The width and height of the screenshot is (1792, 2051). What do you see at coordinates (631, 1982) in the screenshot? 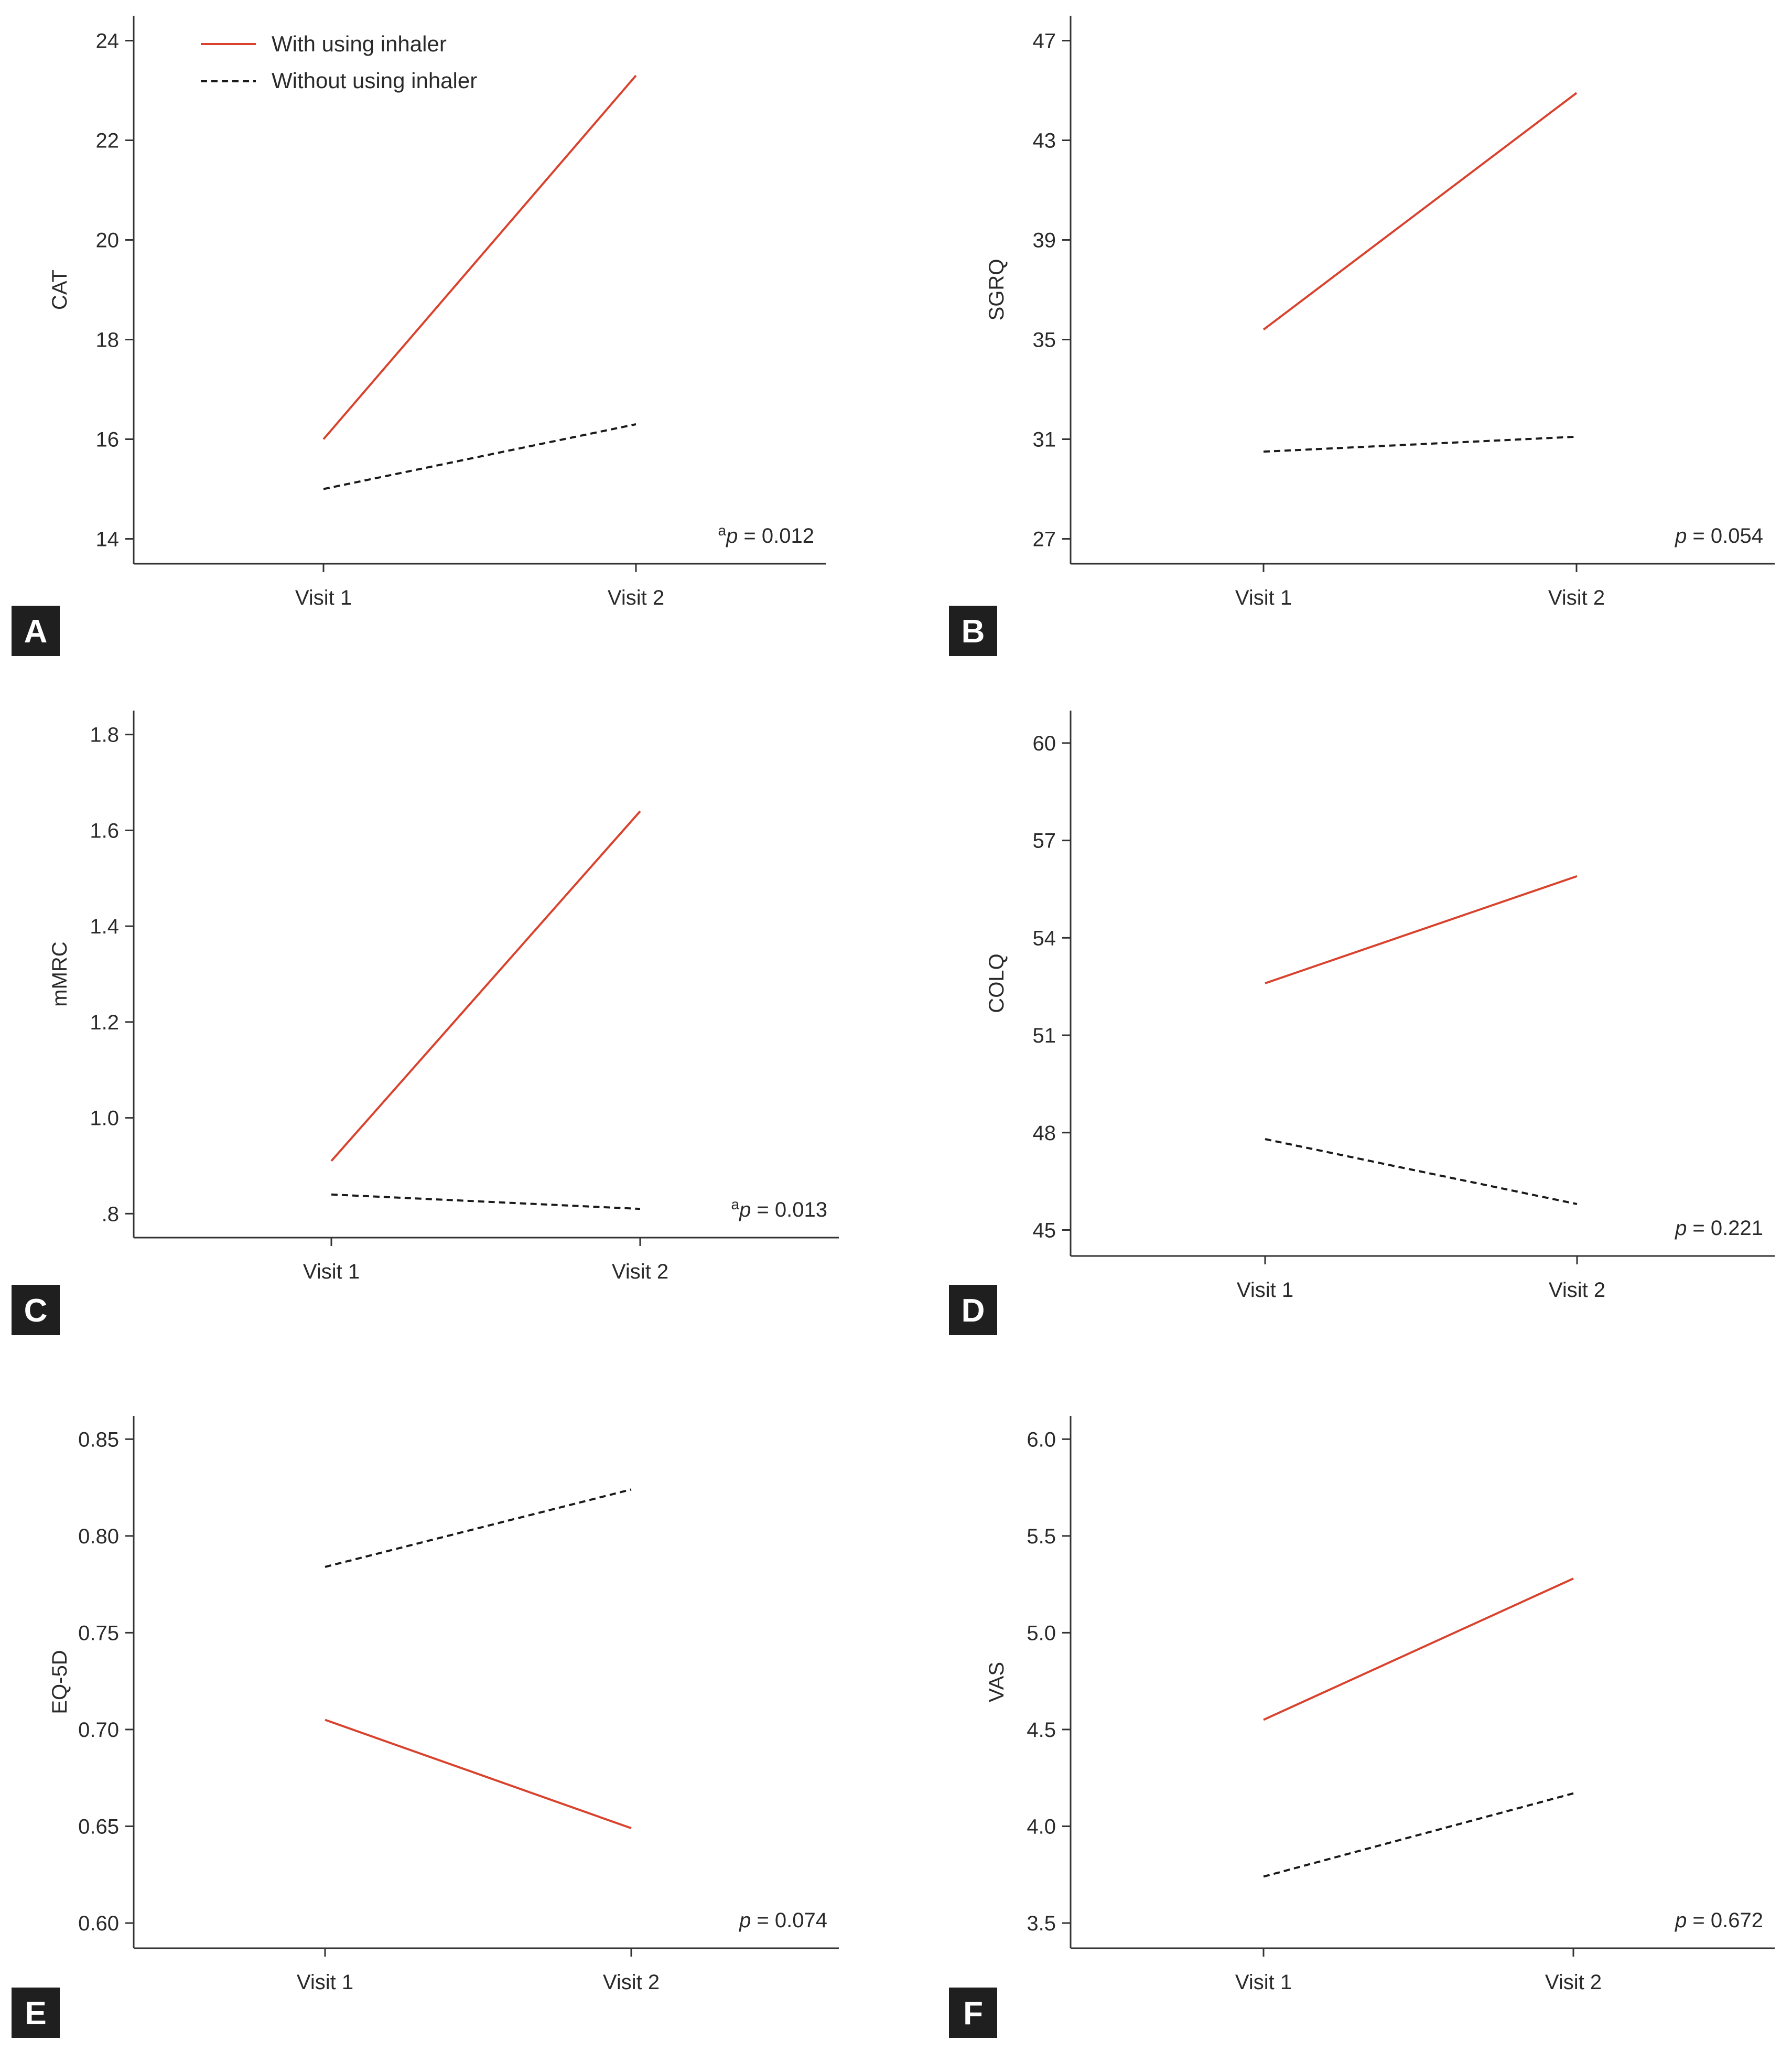
I see `x-tick-label-e: Visit 2` at bounding box center [631, 1982].